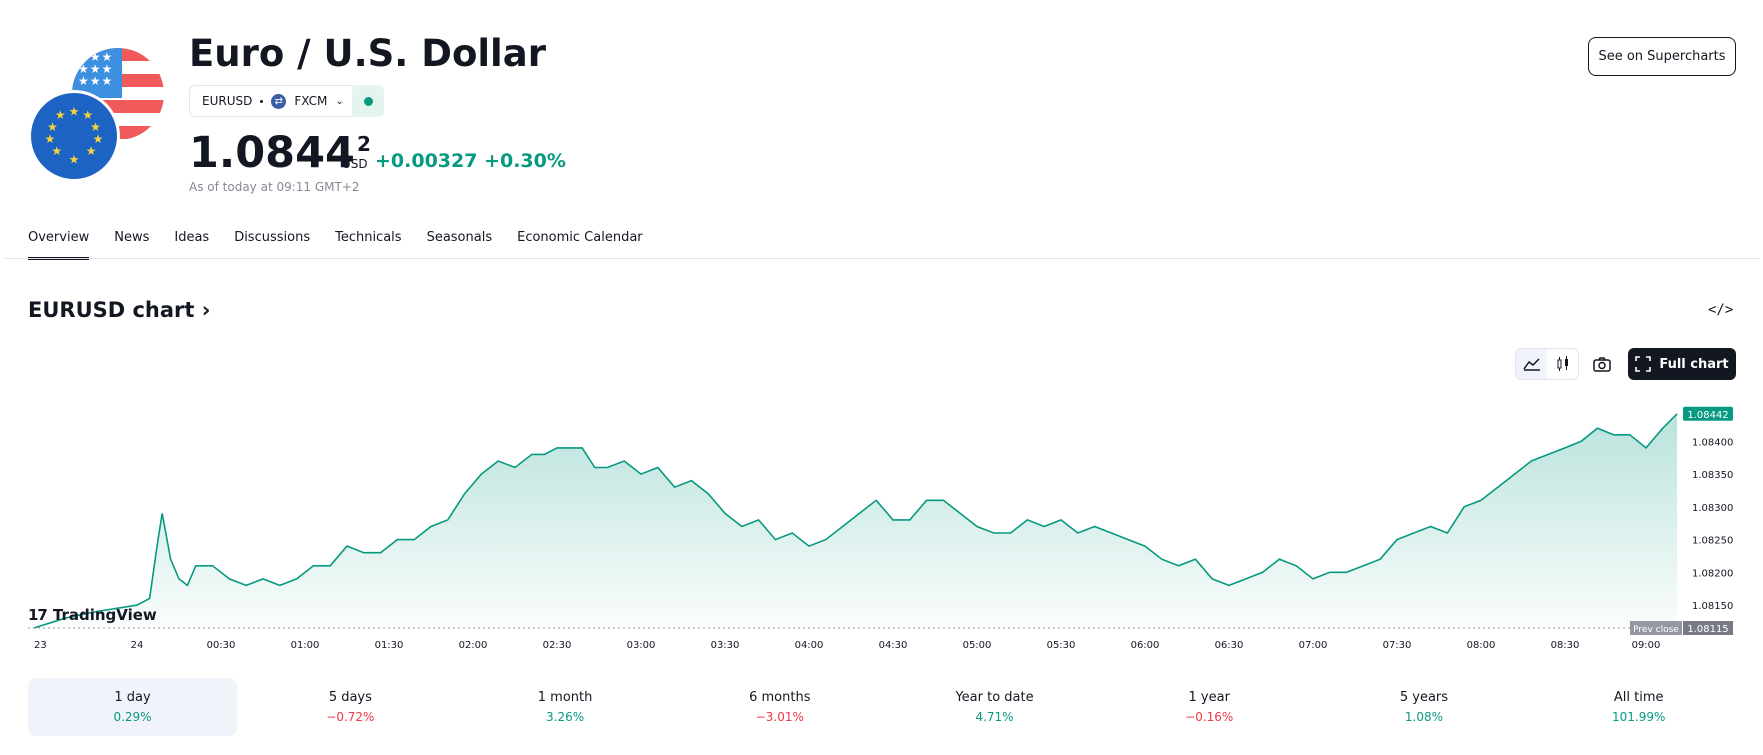  I want to click on chevron-down-icon: ⌄, so click(339, 101).